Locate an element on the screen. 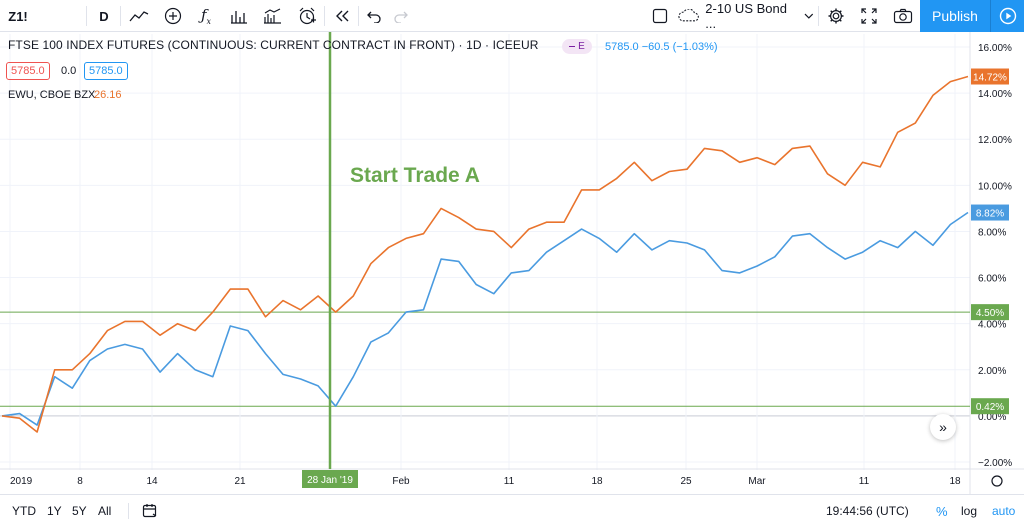  y-tick-label: 10.00% is located at coordinates (995, 186).